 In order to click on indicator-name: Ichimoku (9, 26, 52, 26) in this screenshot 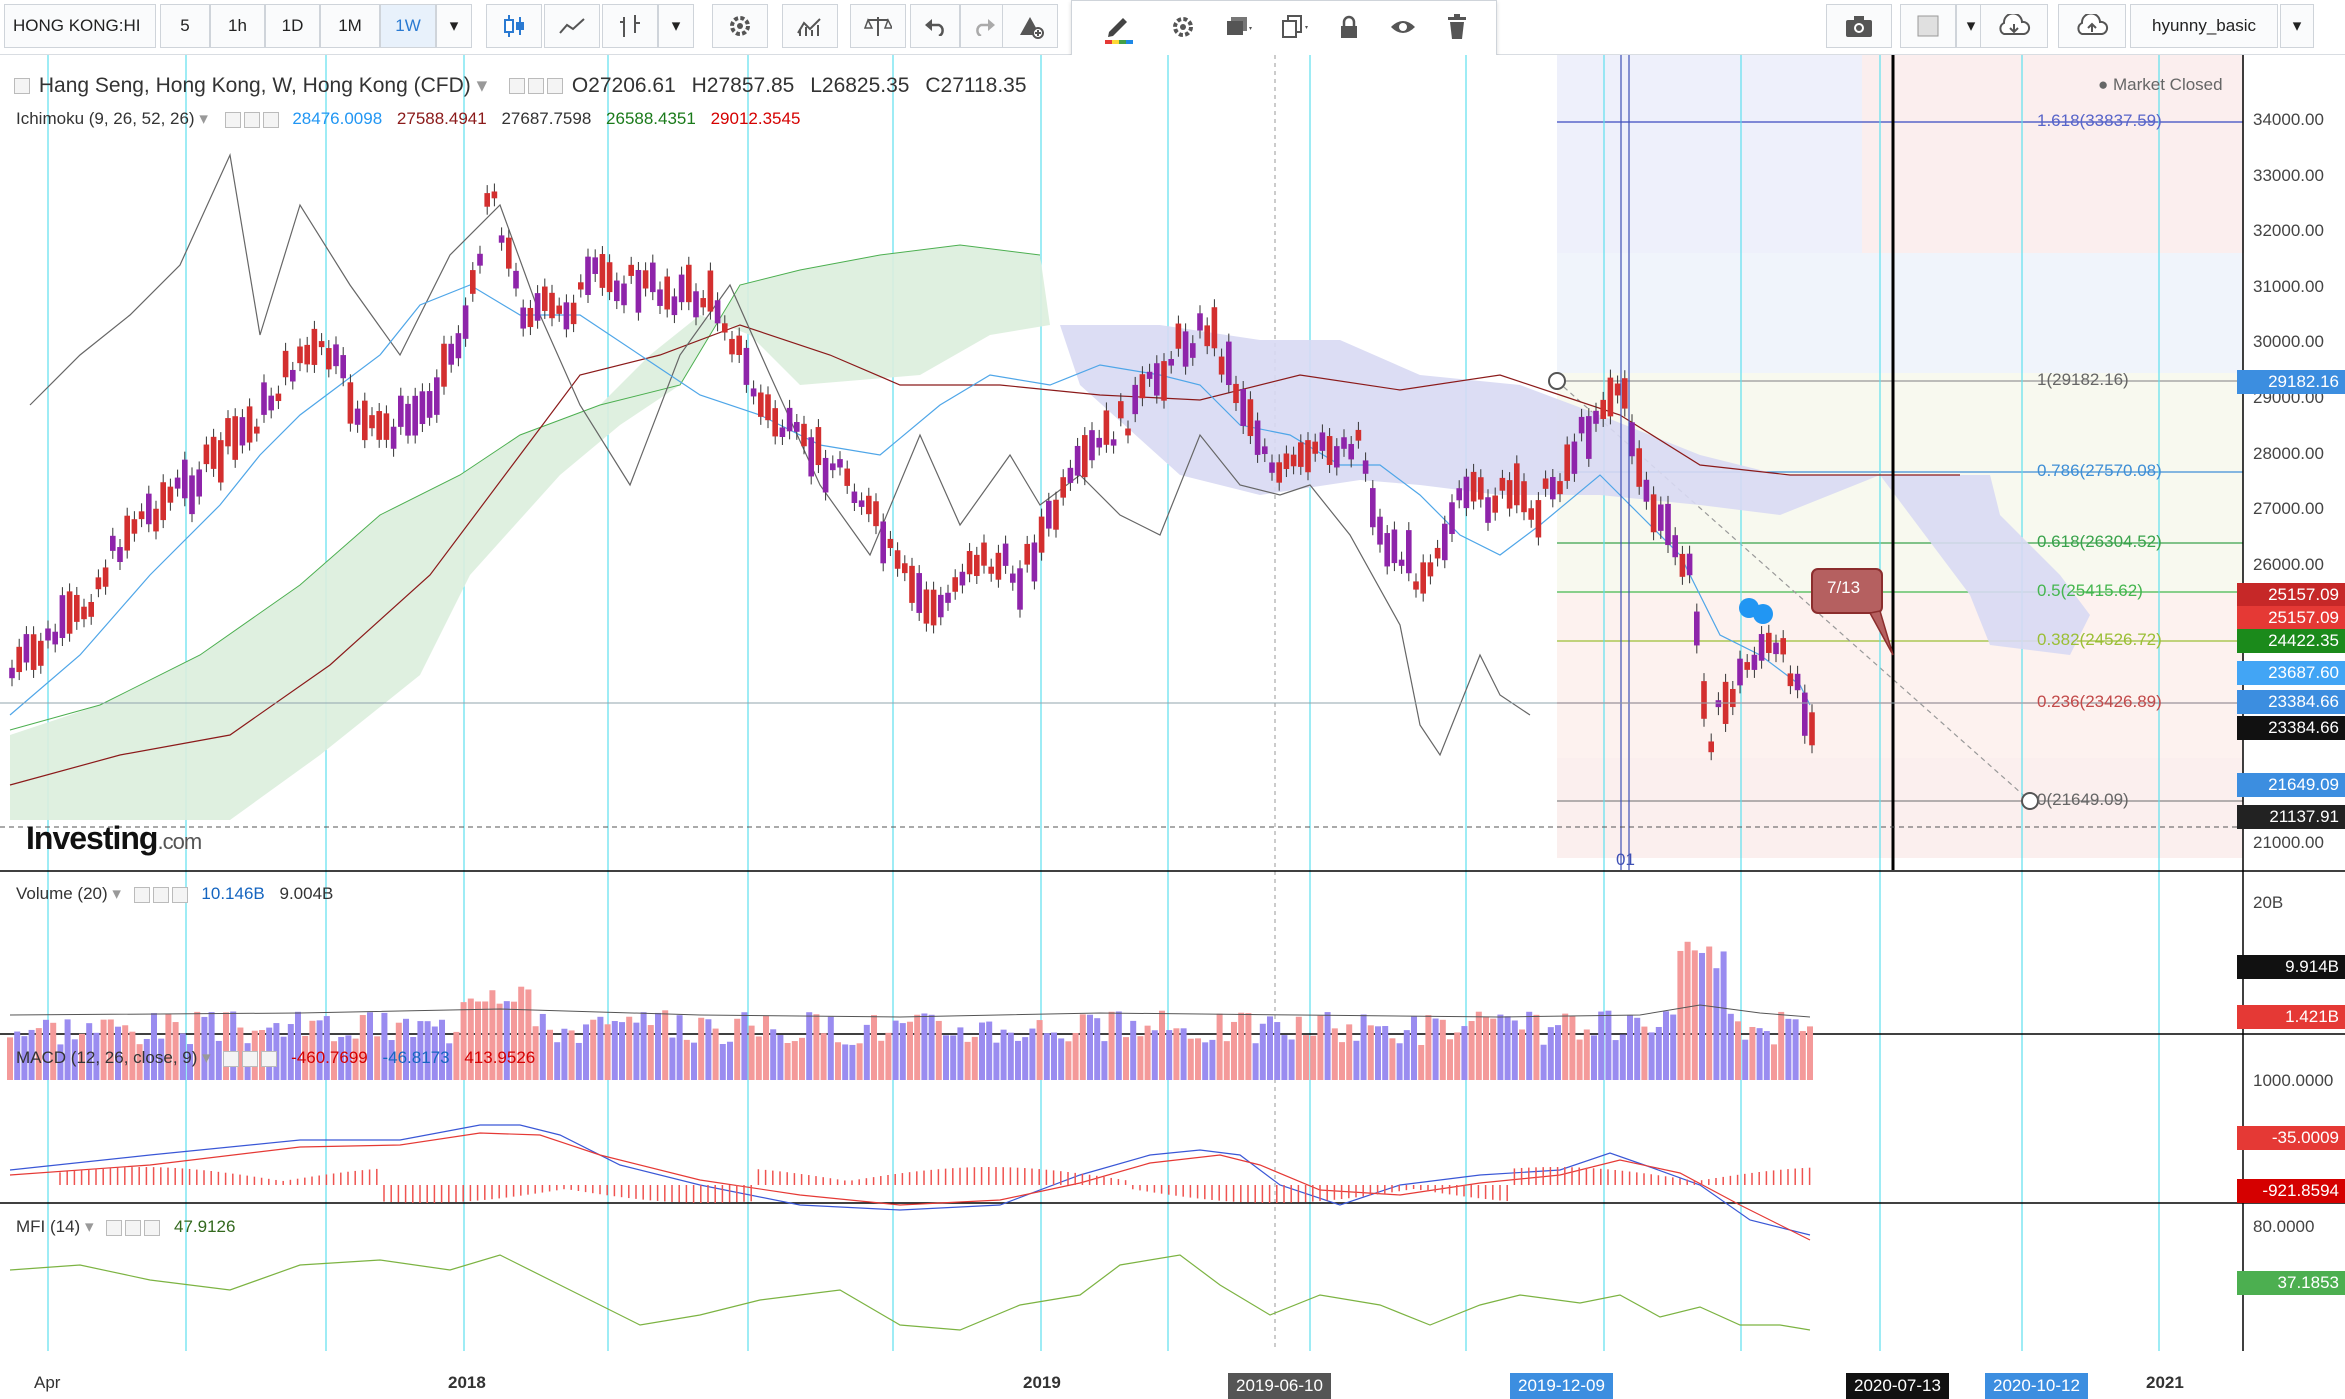, I will do `click(105, 118)`.